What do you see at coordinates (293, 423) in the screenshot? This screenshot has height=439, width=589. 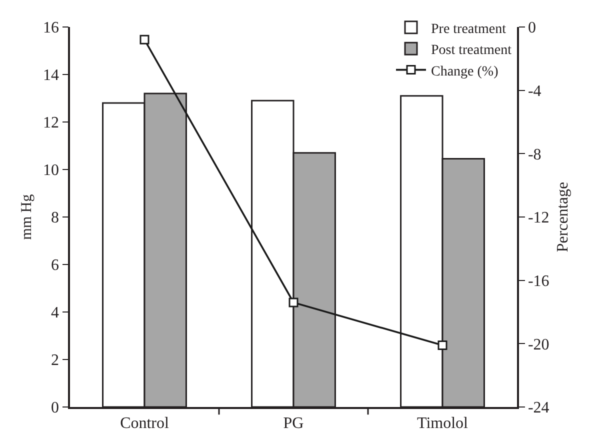 I see `x-tick-label: PG` at bounding box center [293, 423].